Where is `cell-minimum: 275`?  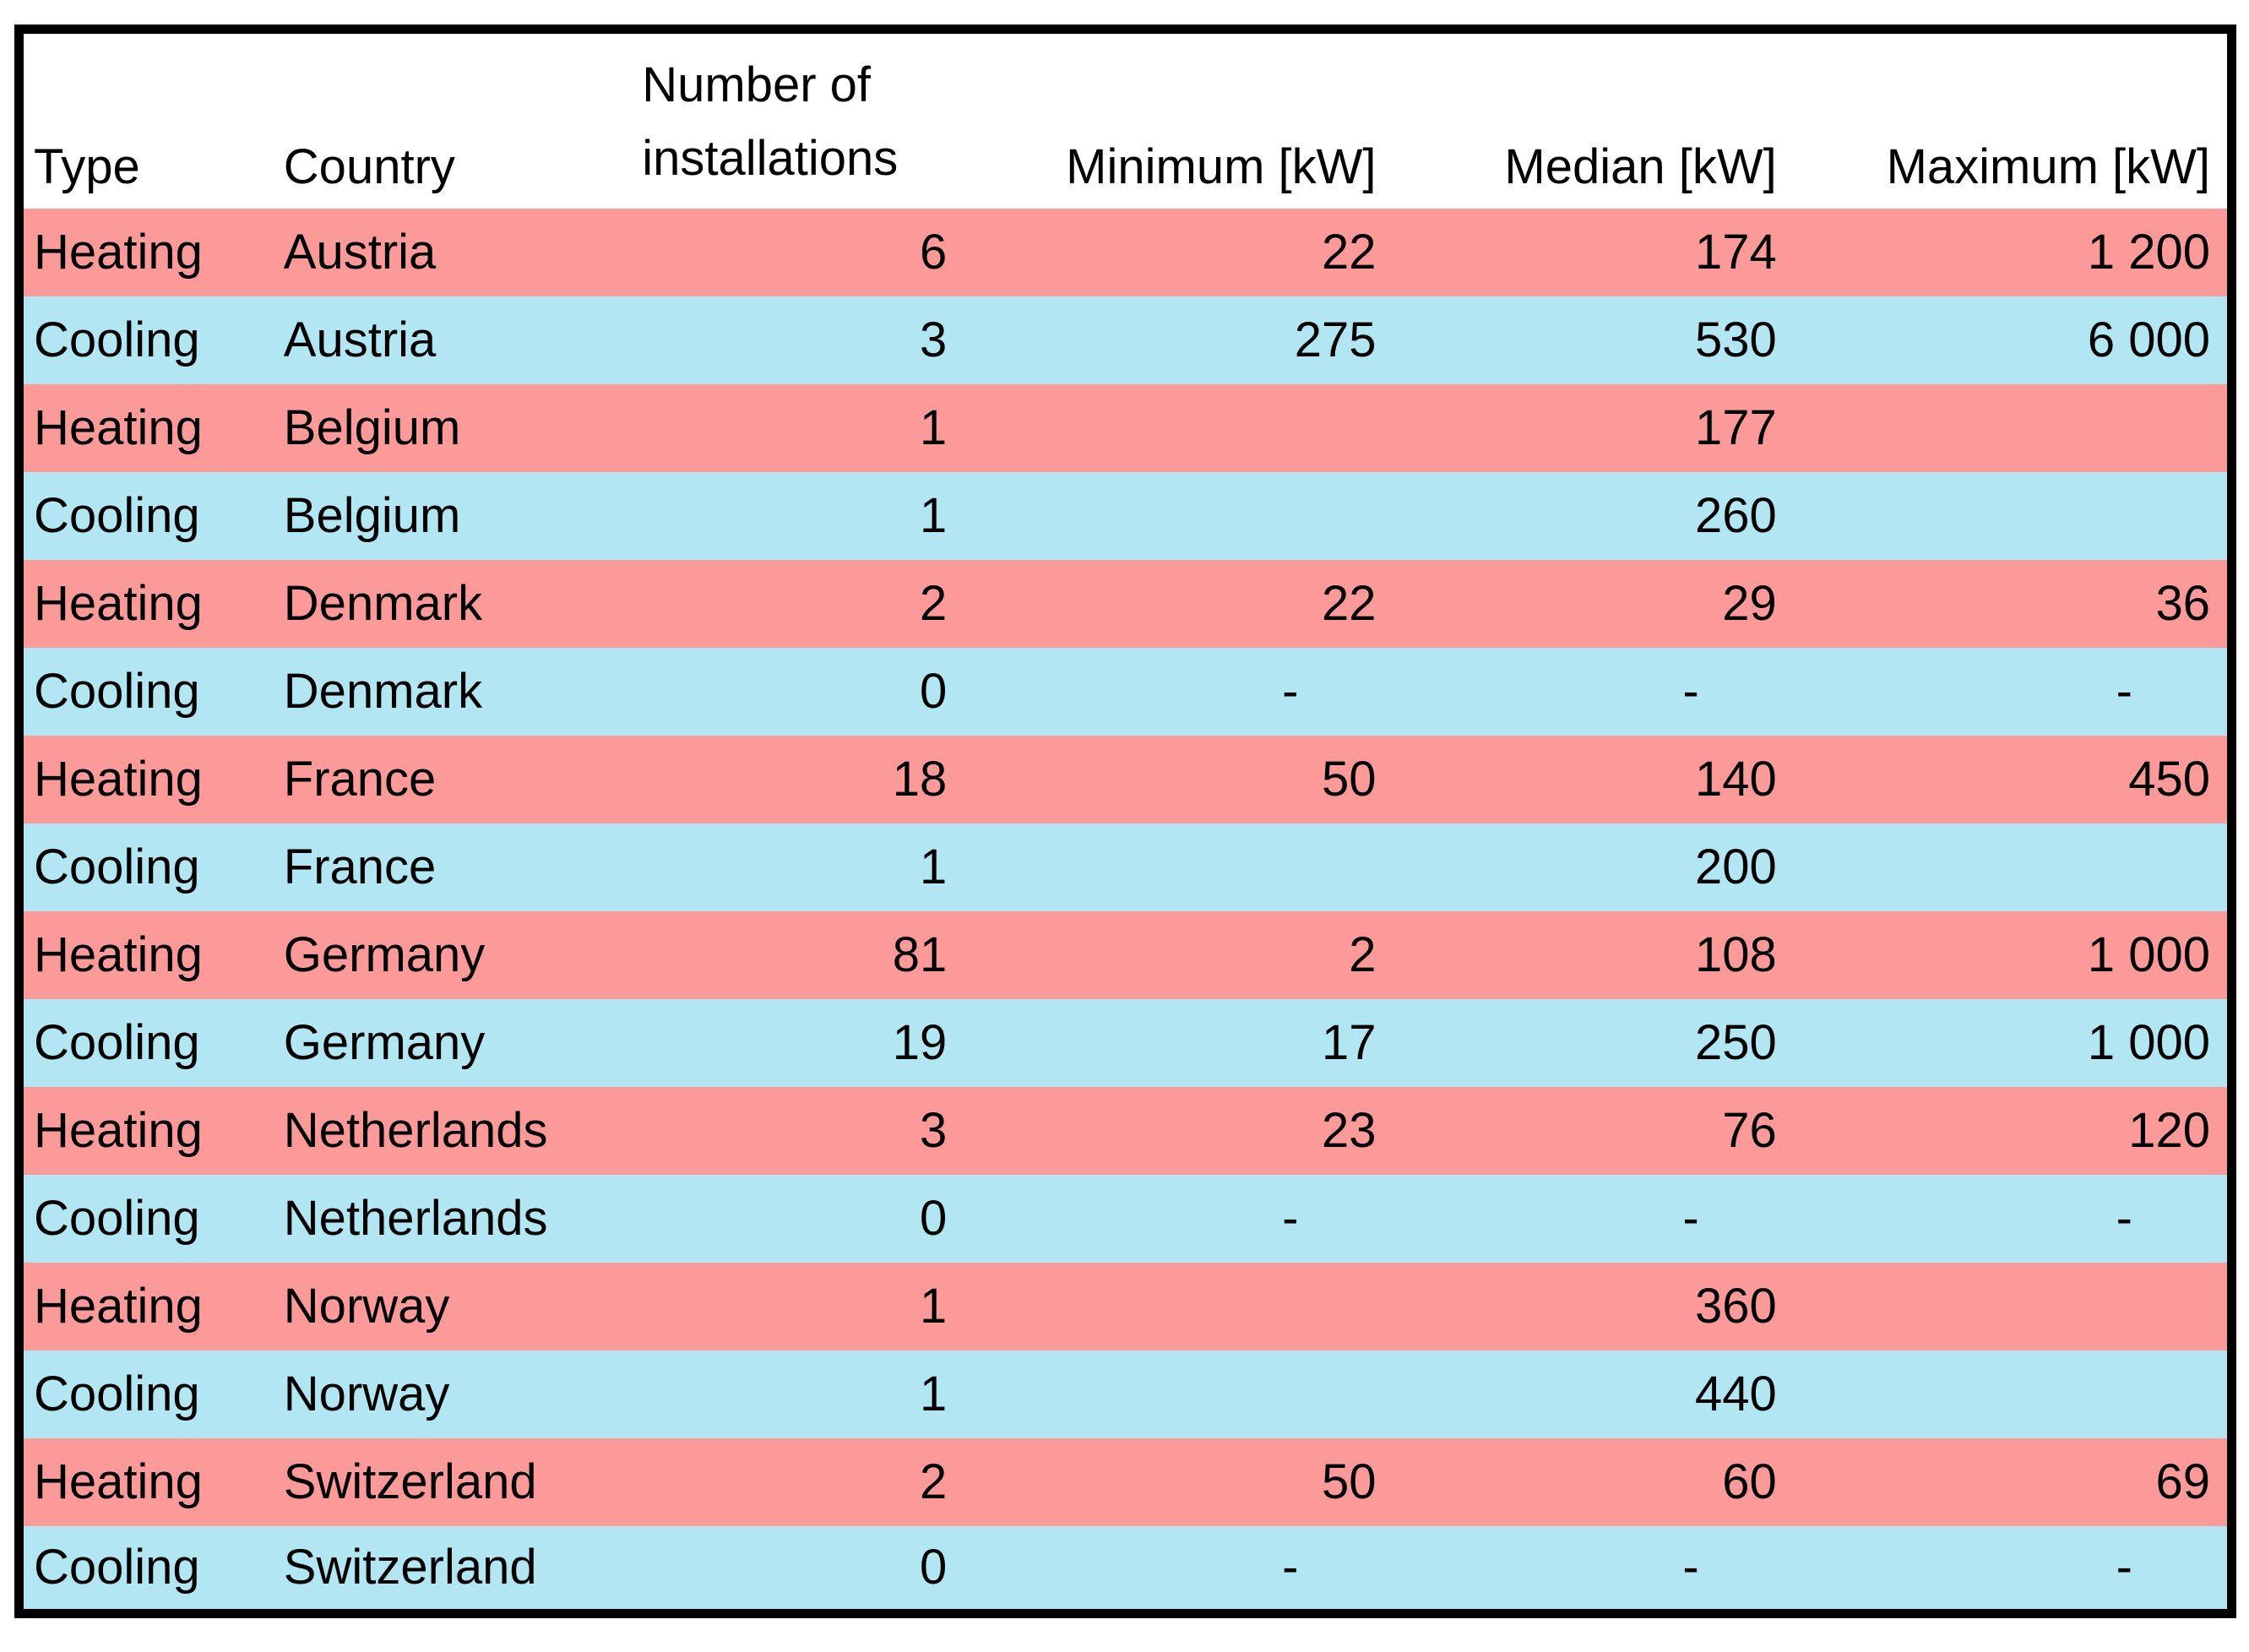
cell-minimum: 275 is located at coordinates (1178, 340).